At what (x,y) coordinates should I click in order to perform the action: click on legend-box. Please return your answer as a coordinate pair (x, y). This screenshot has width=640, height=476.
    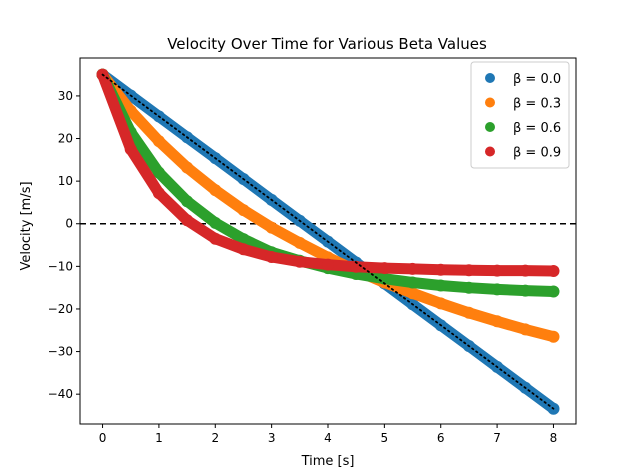
    Looking at the image, I should click on (520, 115).